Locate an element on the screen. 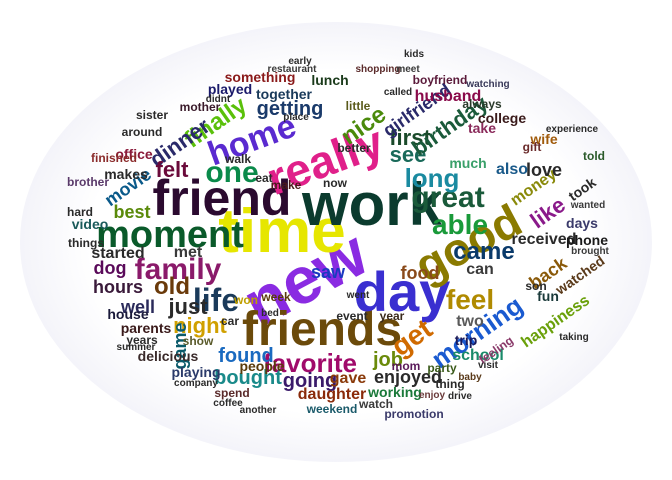 The image size is (672, 480). word-working: working is located at coordinates (395, 392).